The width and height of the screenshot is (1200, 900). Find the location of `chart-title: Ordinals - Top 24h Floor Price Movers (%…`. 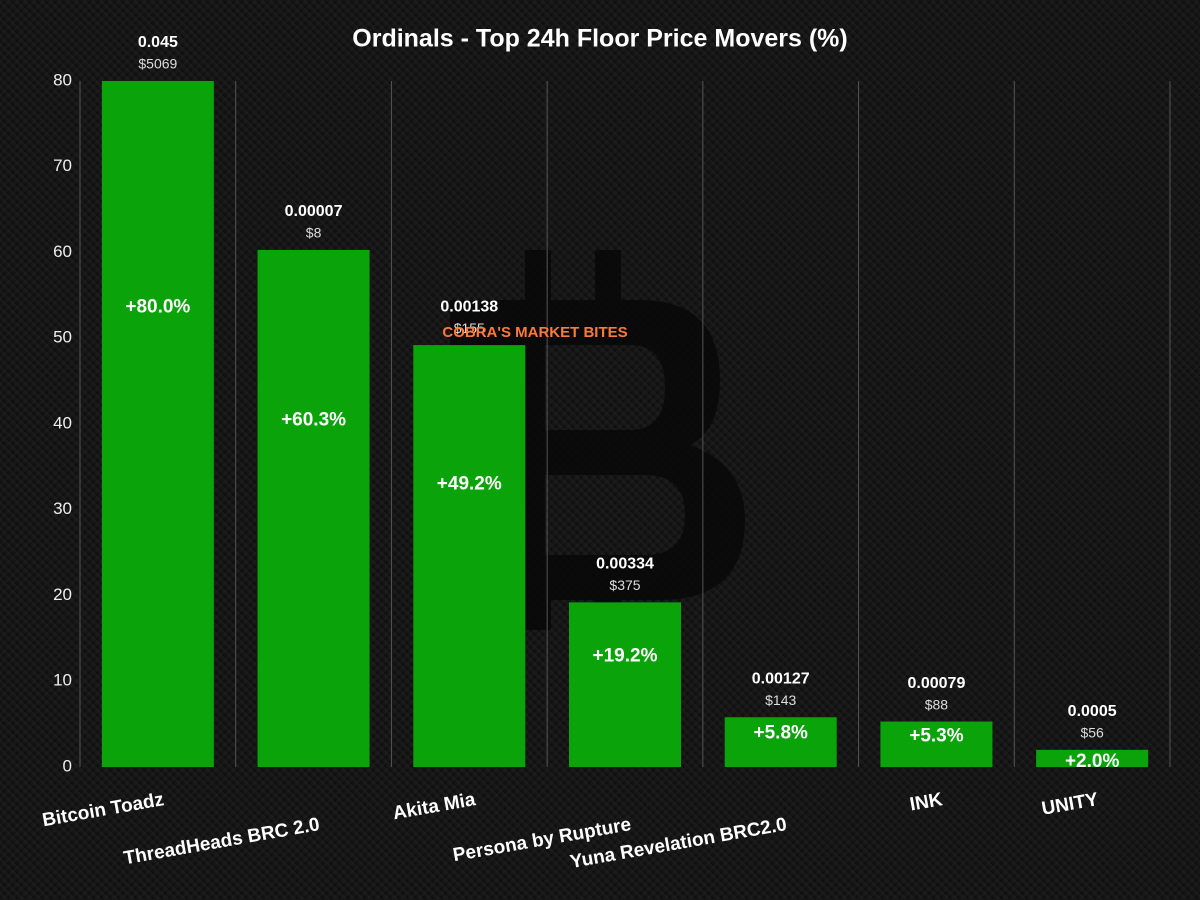

chart-title: Ordinals - Top 24h Floor Price Movers (%… is located at coordinates (599, 39).